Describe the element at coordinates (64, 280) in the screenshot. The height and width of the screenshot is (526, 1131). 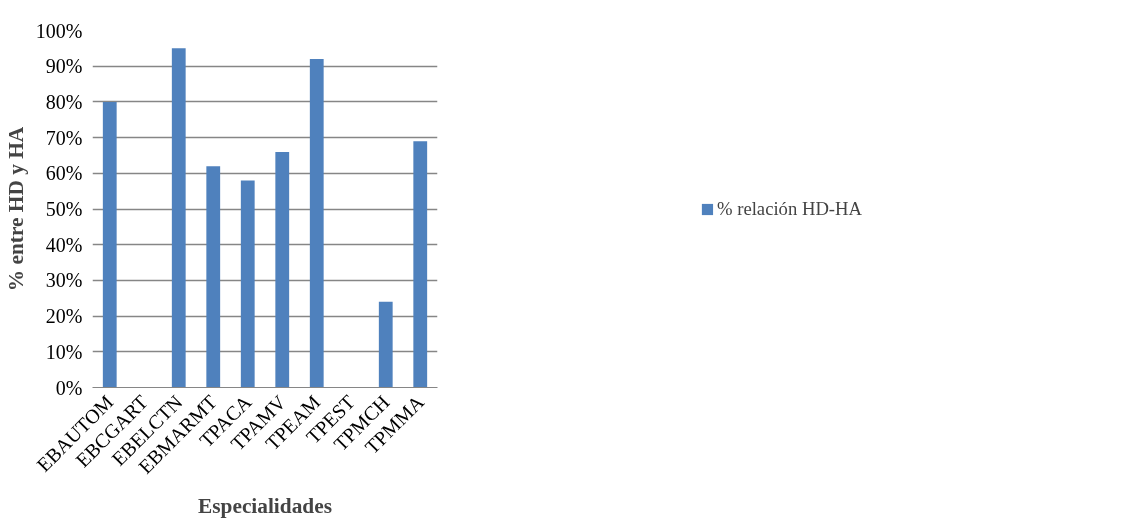
I see `y-tick-label: 30%` at that location.